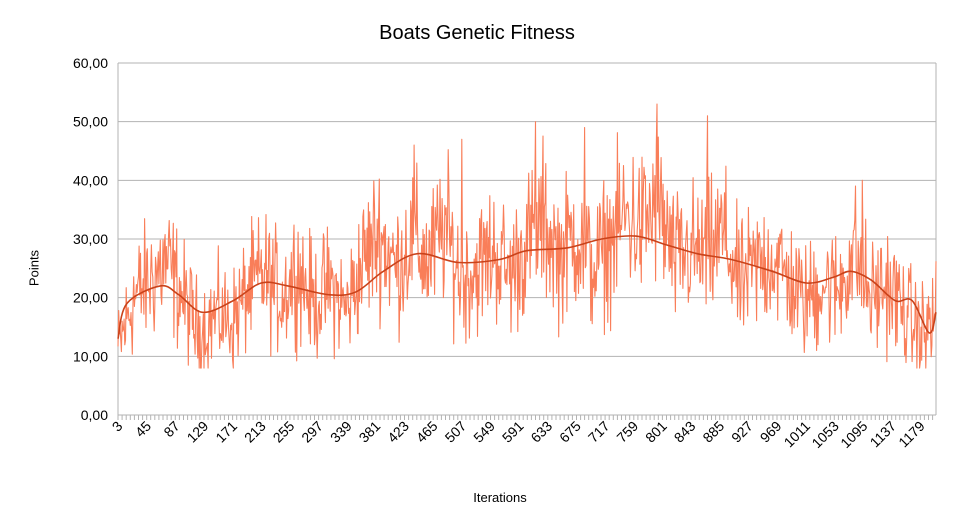 This screenshot has width=954, height=529. I want to click on x-tick-label: 927, so click(742, 432).